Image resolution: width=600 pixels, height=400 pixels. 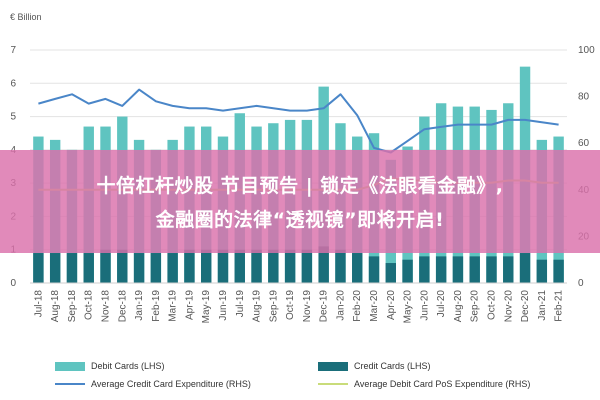 What do you see at coordinates (70, 366) in the screenshot?
I see `legend-swatch-debit` at bounding box center [70, 366].